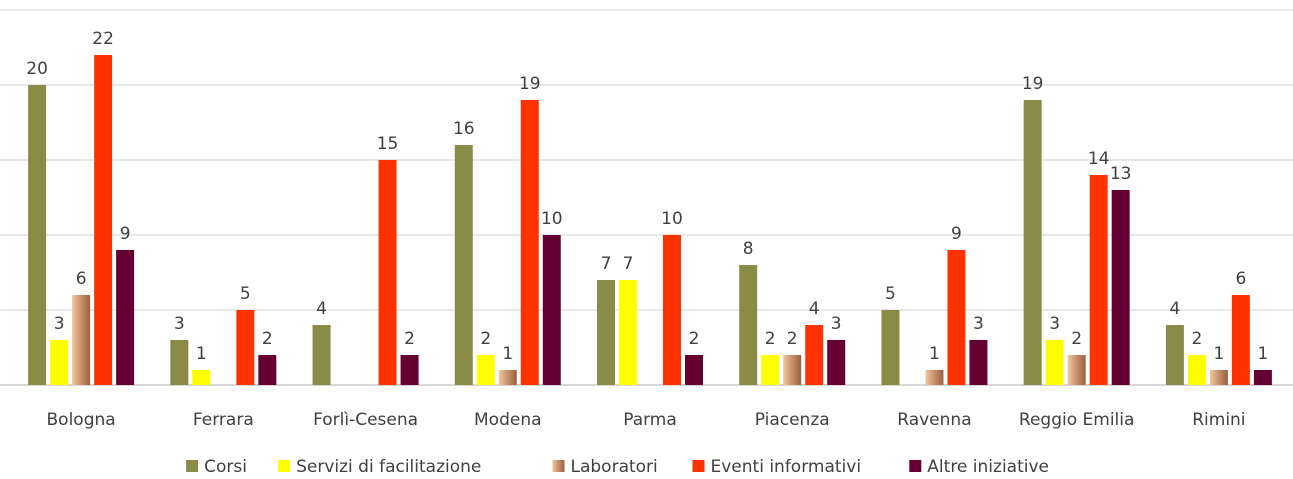  What do you see at coordinates (614, 467) in the screenshot?
I see `legend-label: Laboratori` at bounding box center [614, 467].